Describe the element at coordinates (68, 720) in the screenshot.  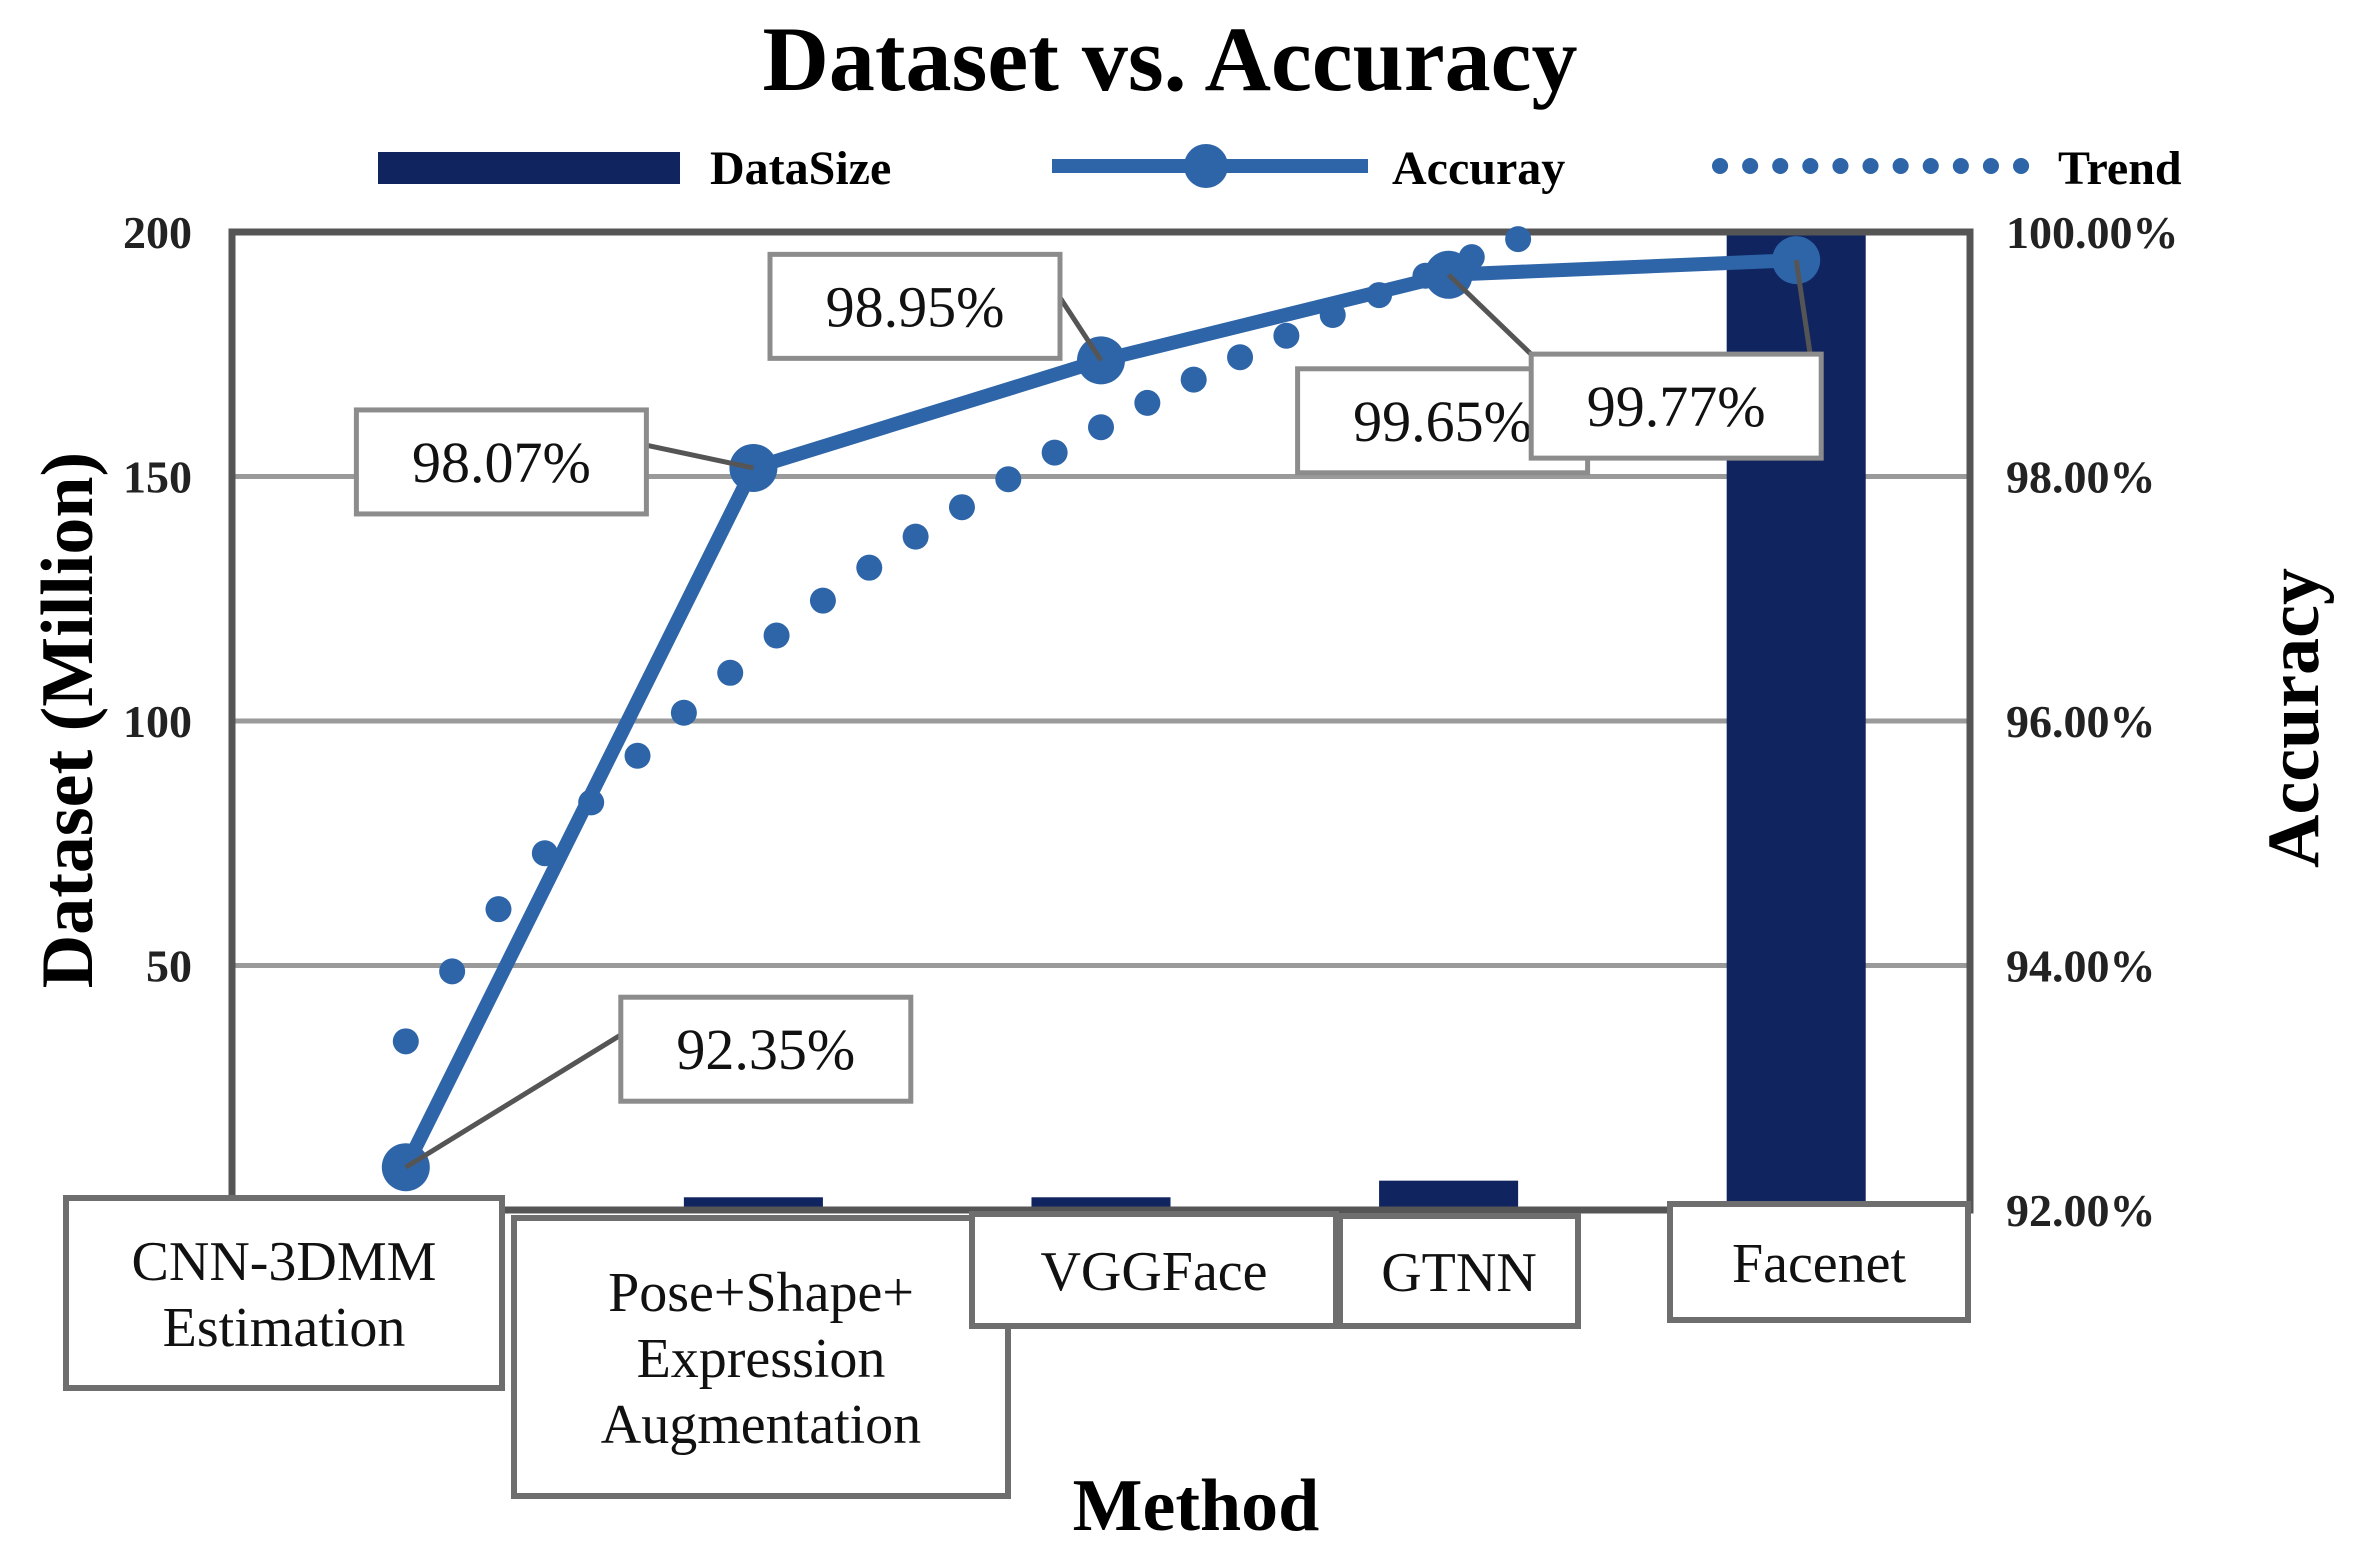
I see `y-axis-label: Dataset (Million)` at that location.